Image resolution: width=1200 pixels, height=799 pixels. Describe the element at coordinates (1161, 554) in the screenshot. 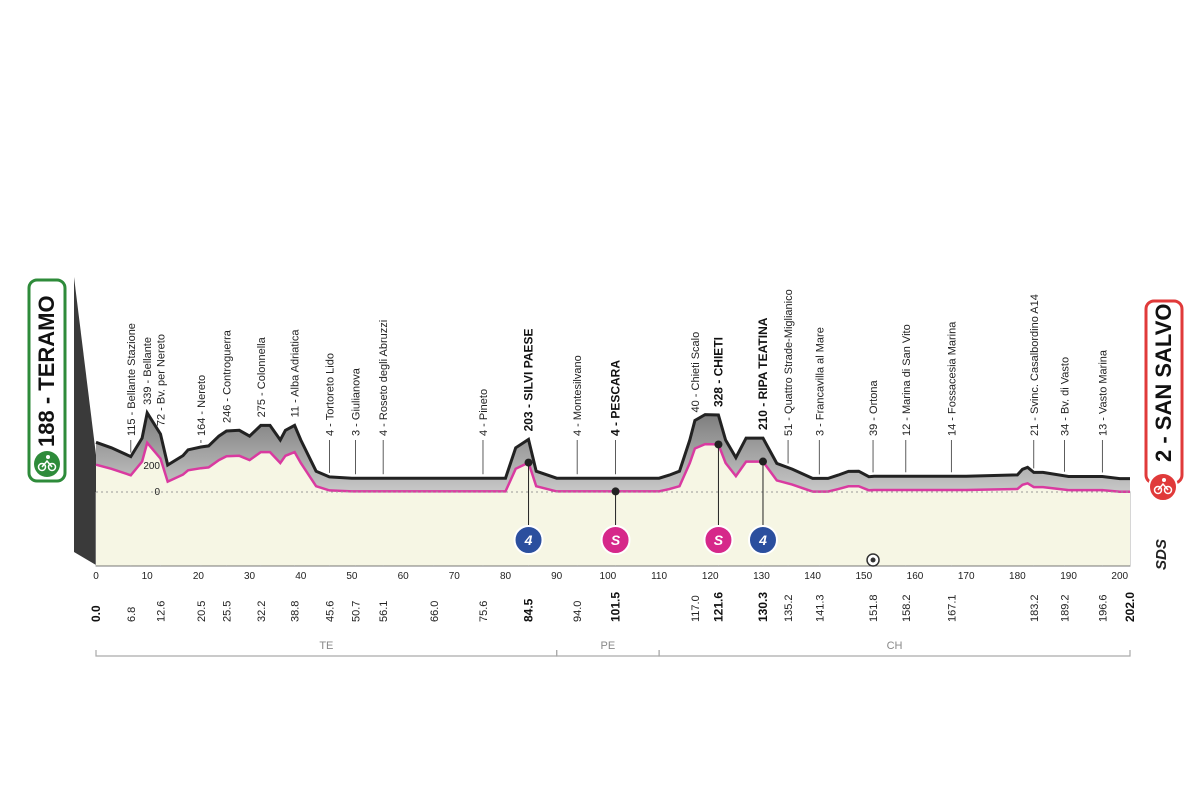

I see `sponsor-logo: SDS` at that location.